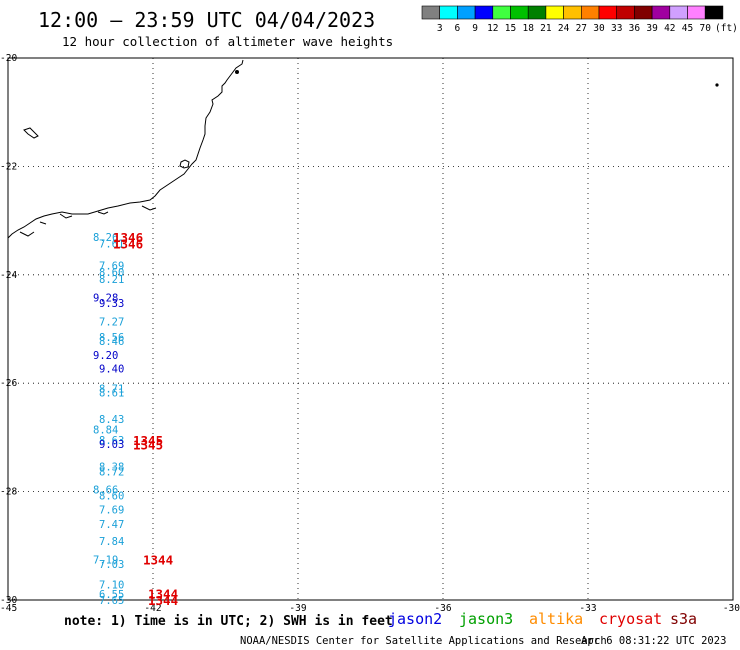 The height and width of the screenshot is (650, 740). I want to click on lat-tick-label: -26, so click(8, 383).